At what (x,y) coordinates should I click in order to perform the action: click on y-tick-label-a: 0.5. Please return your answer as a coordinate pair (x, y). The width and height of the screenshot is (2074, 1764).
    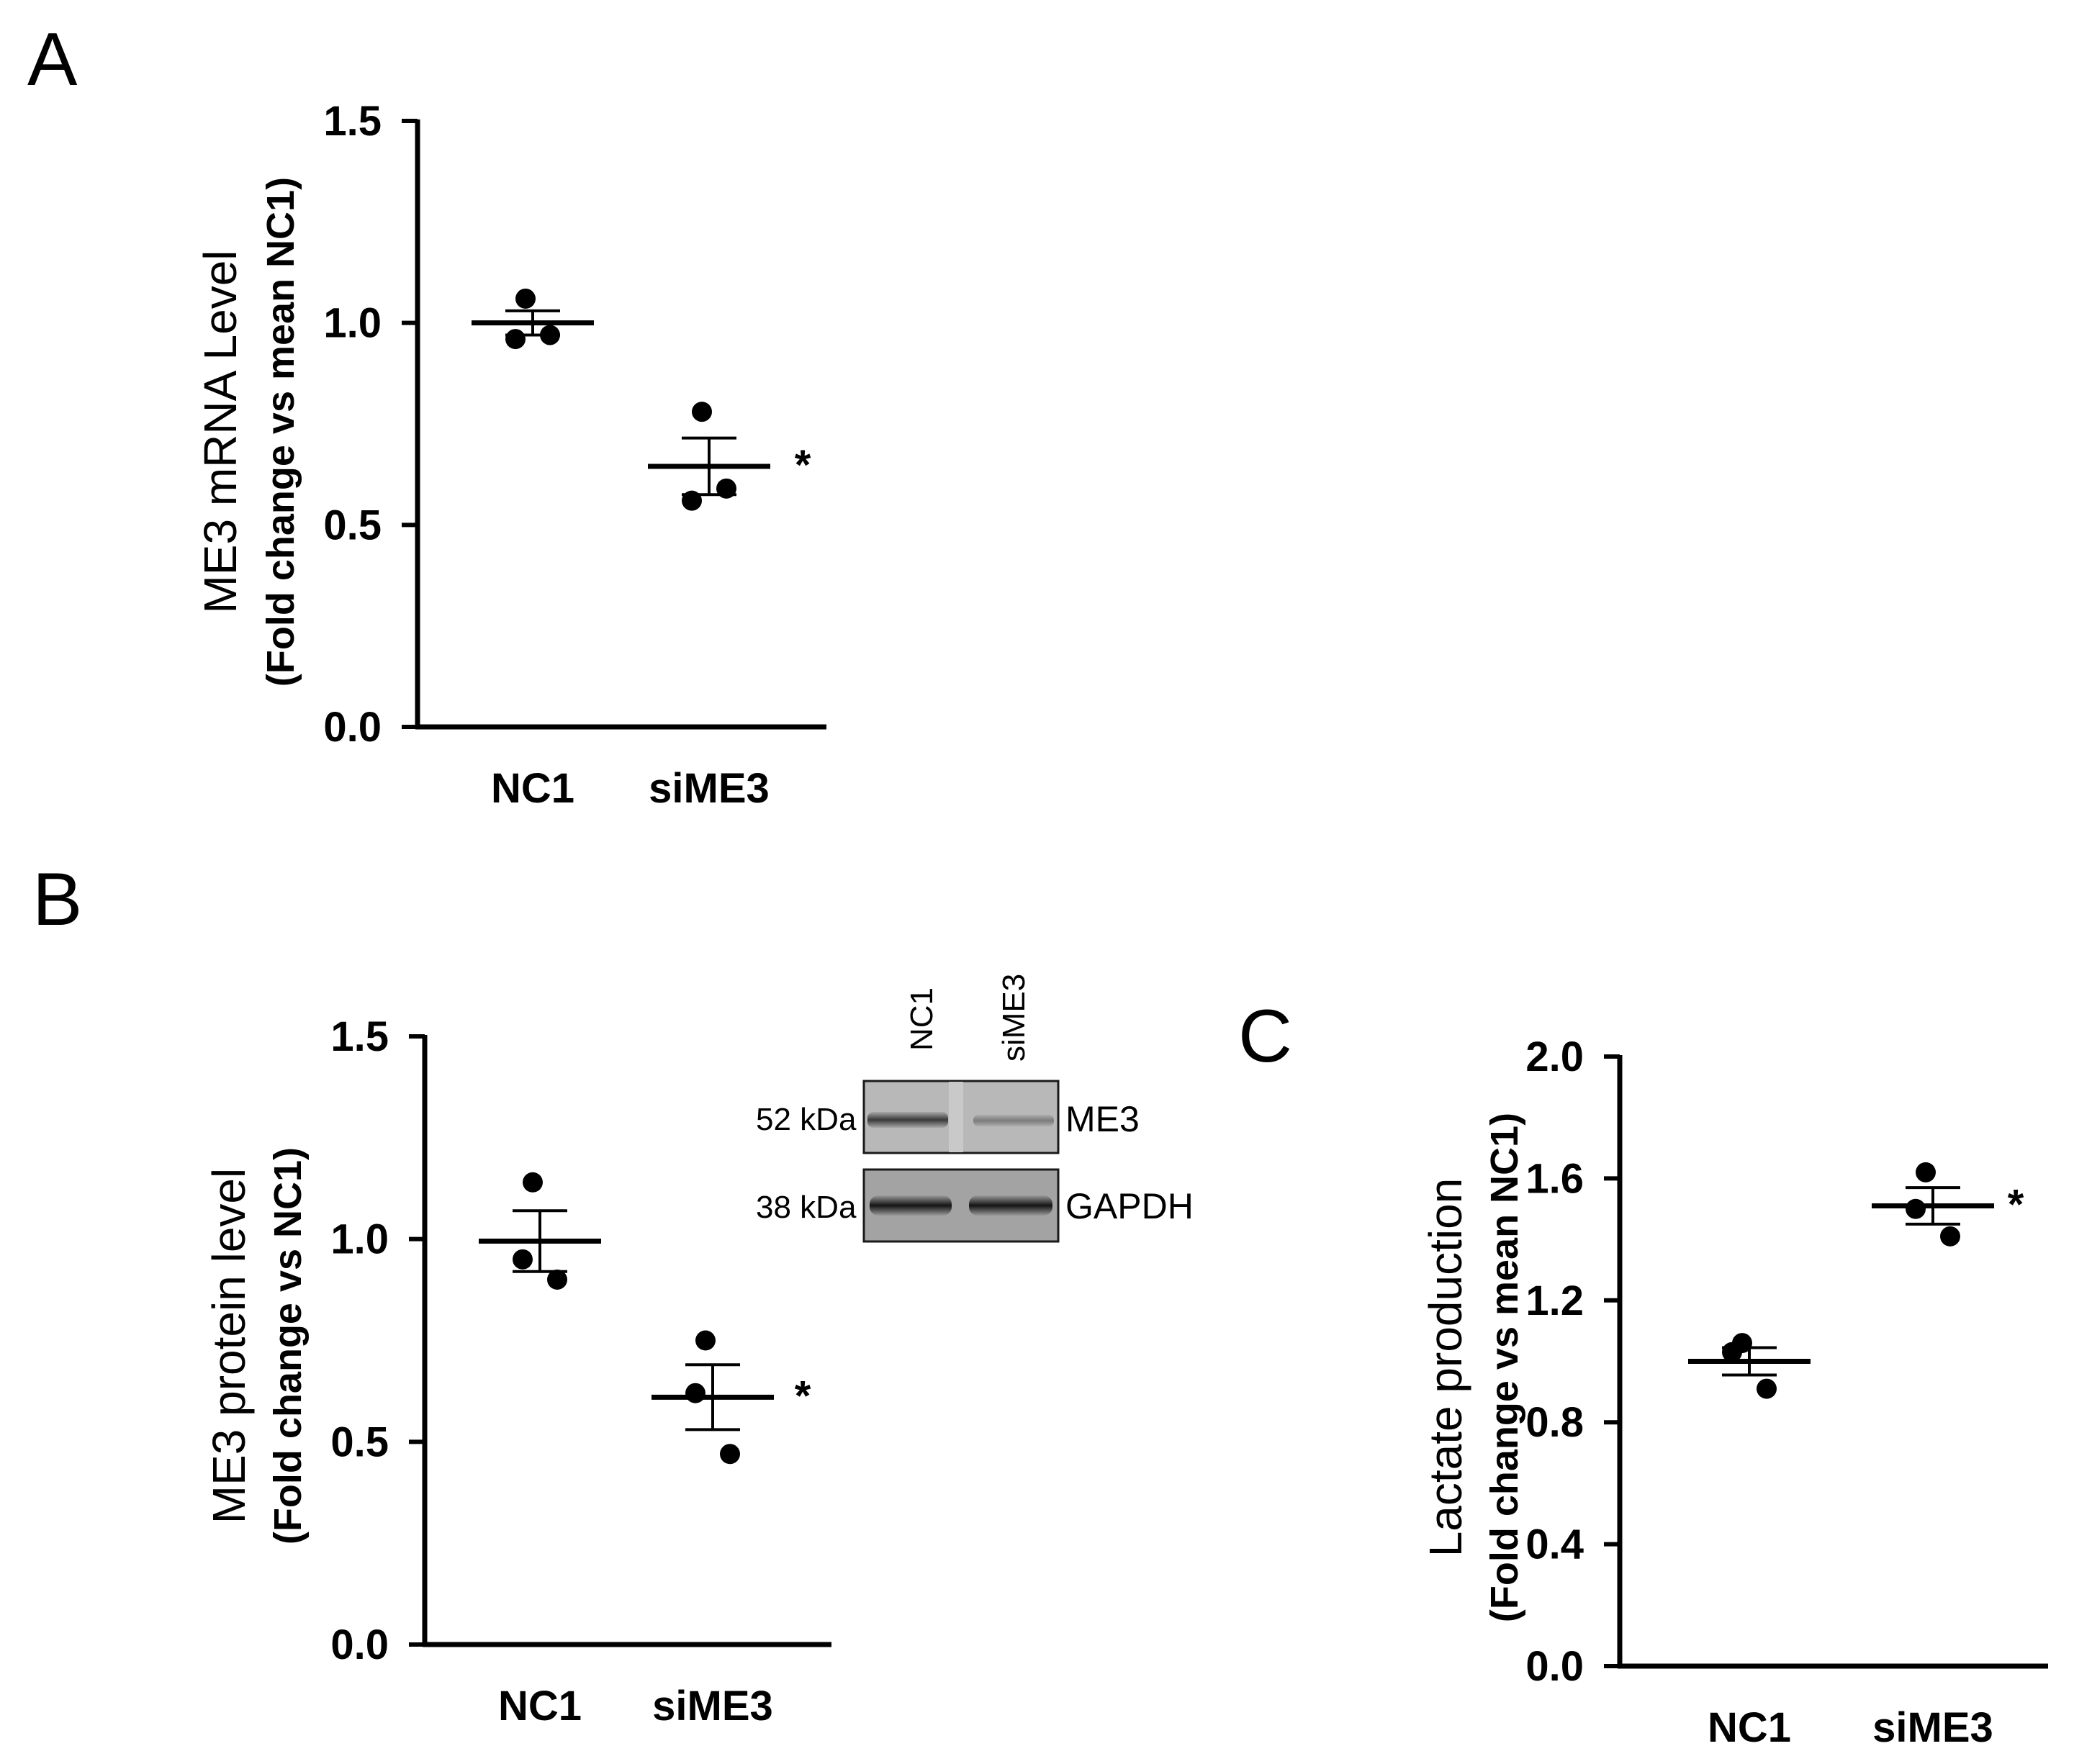
    Looking at the image, I should click on (352, 525).